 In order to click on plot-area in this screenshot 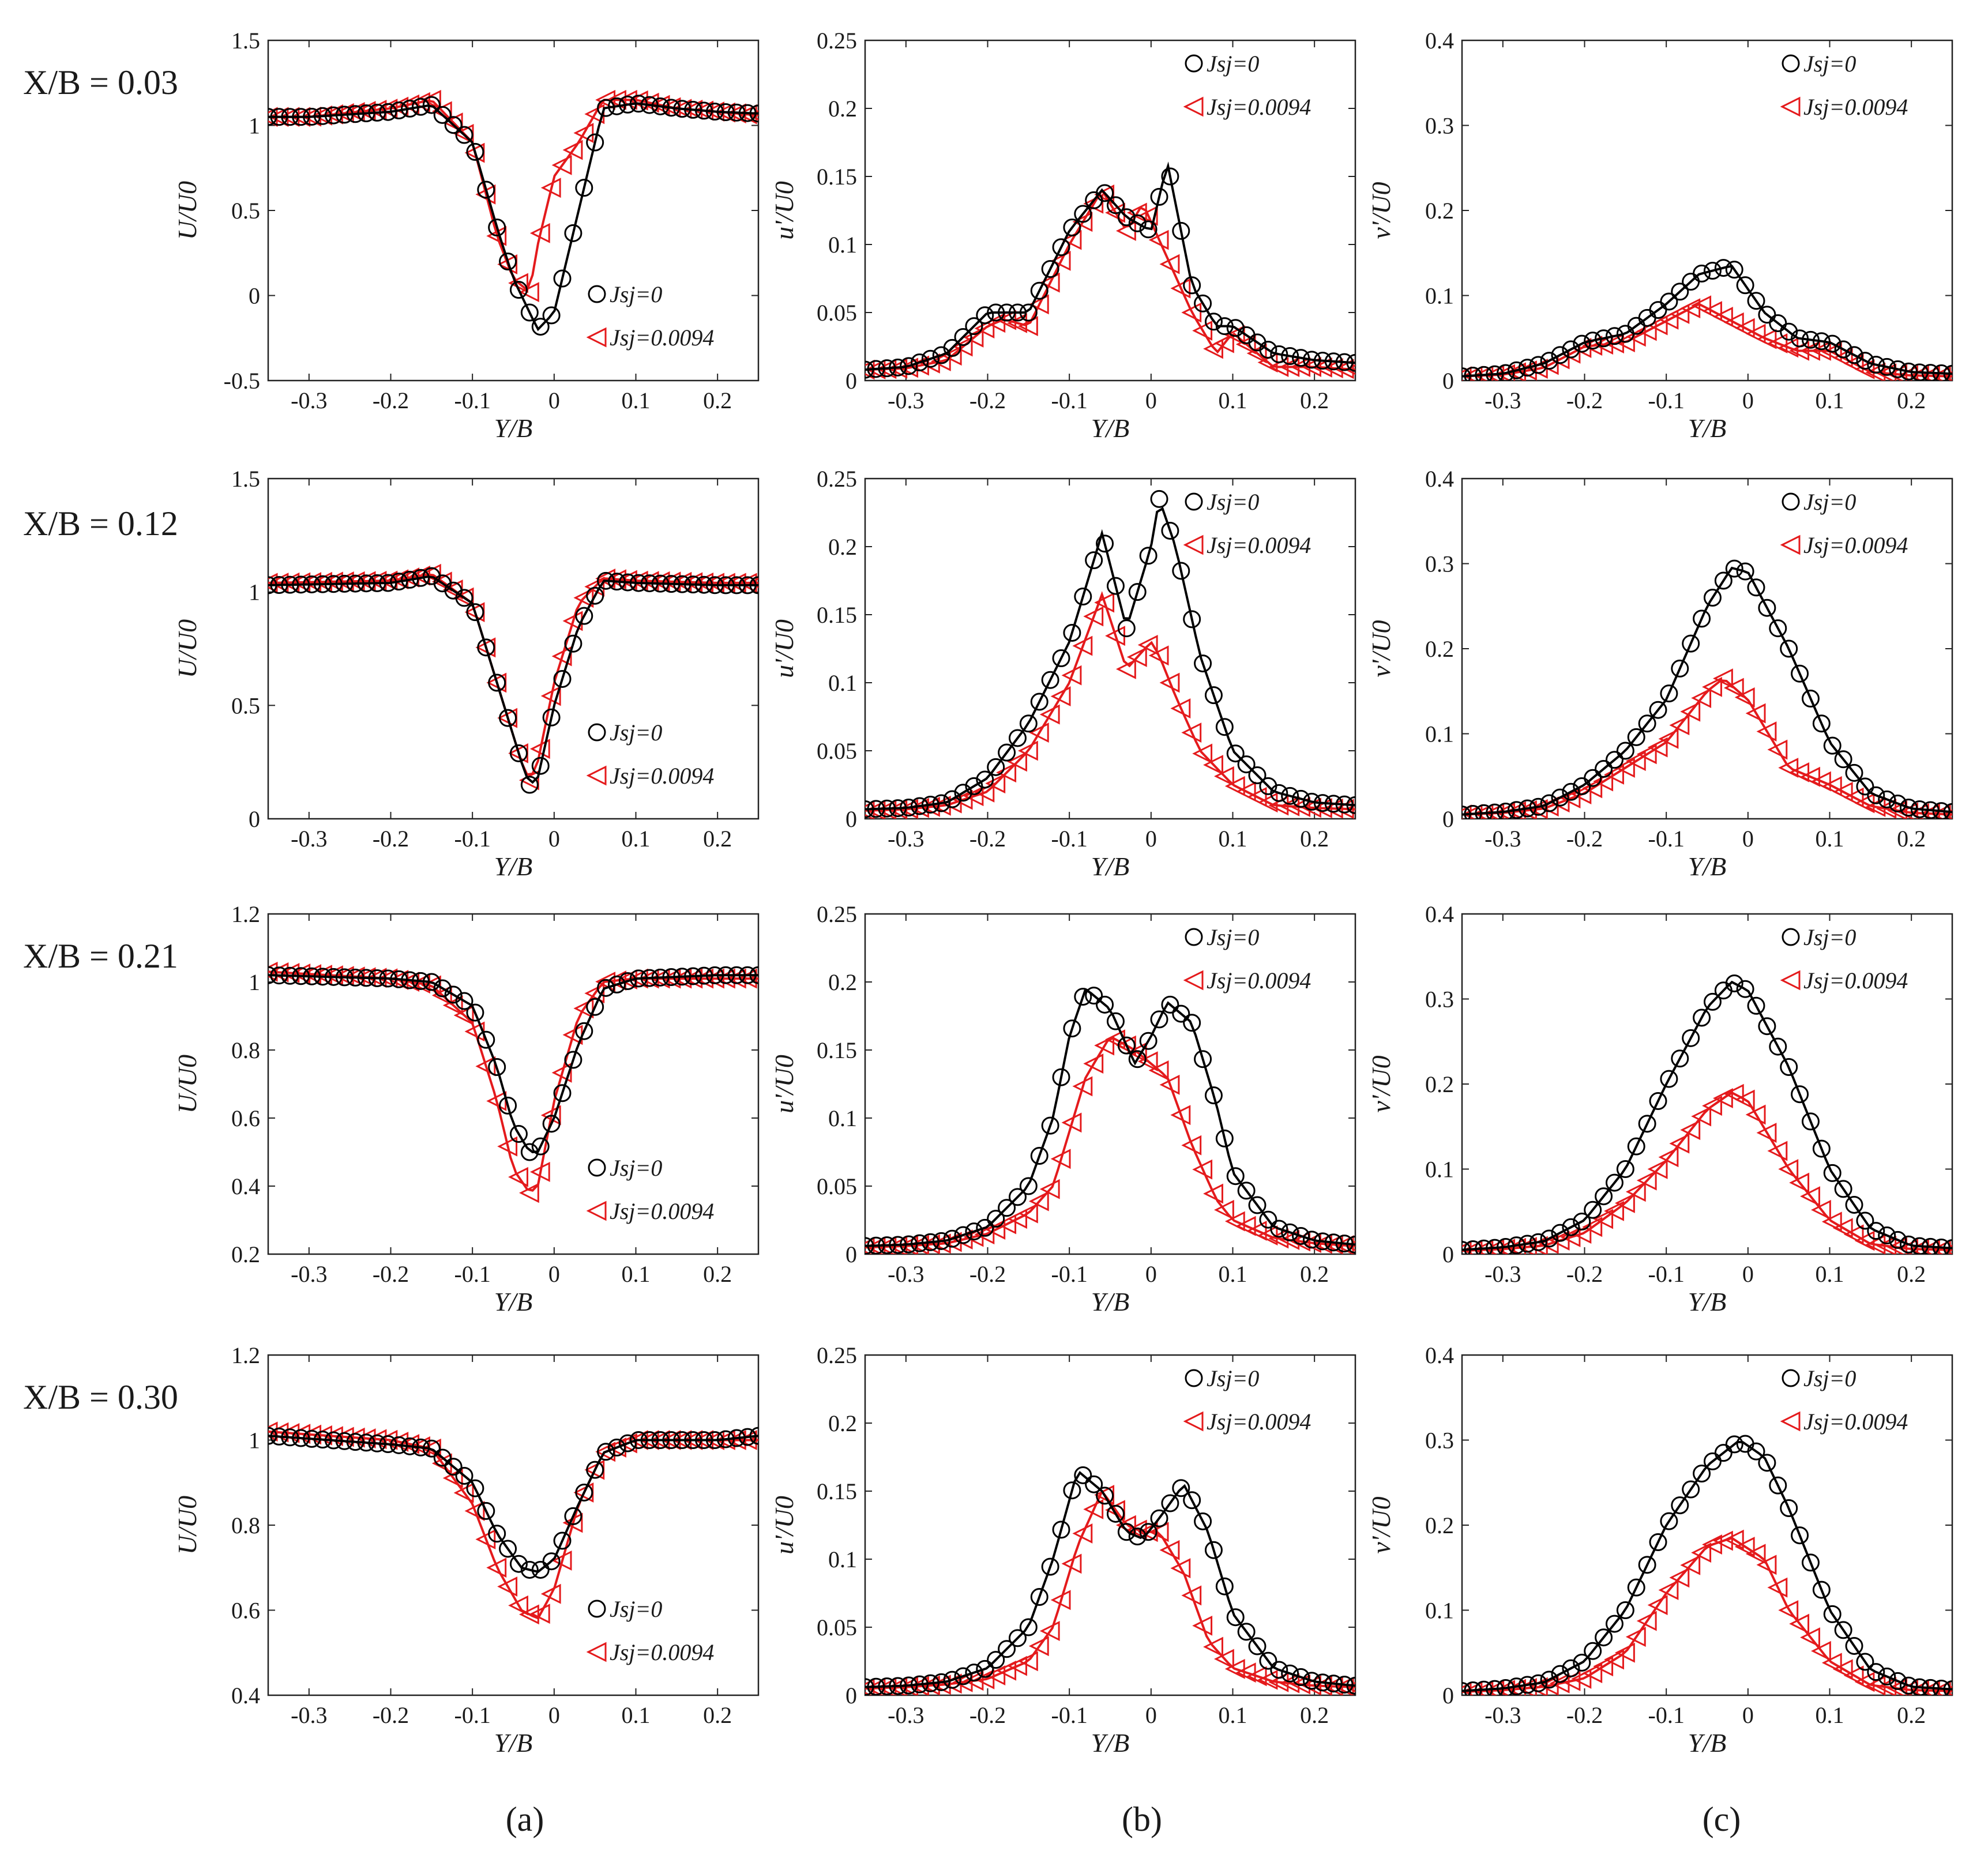, I will do `click(1707, 320)`.